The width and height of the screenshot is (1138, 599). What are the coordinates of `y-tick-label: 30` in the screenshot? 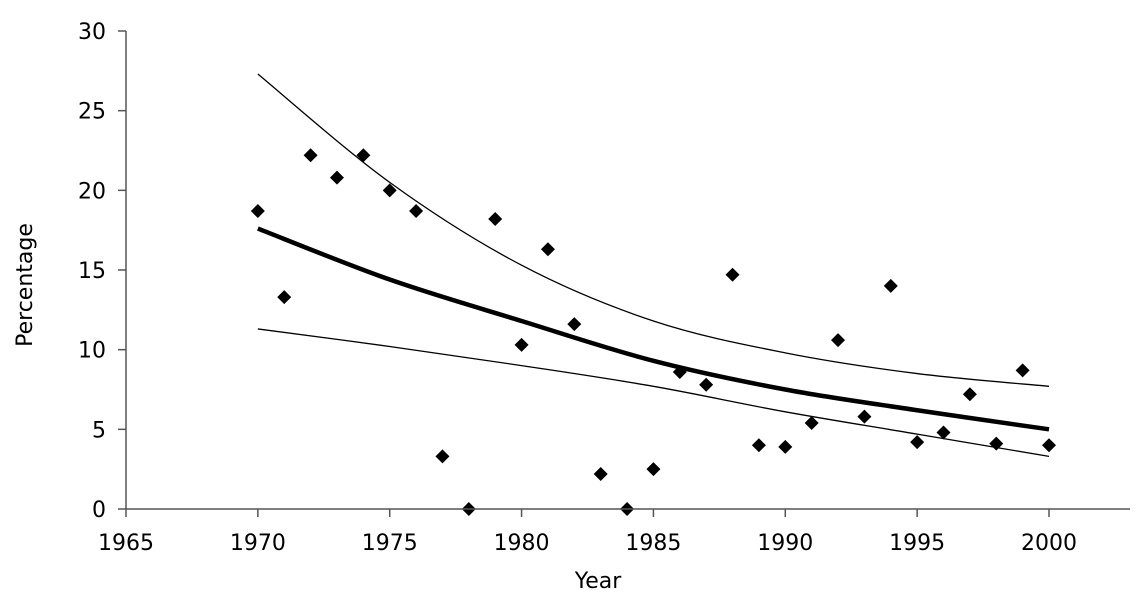 It's located at (92, 32).